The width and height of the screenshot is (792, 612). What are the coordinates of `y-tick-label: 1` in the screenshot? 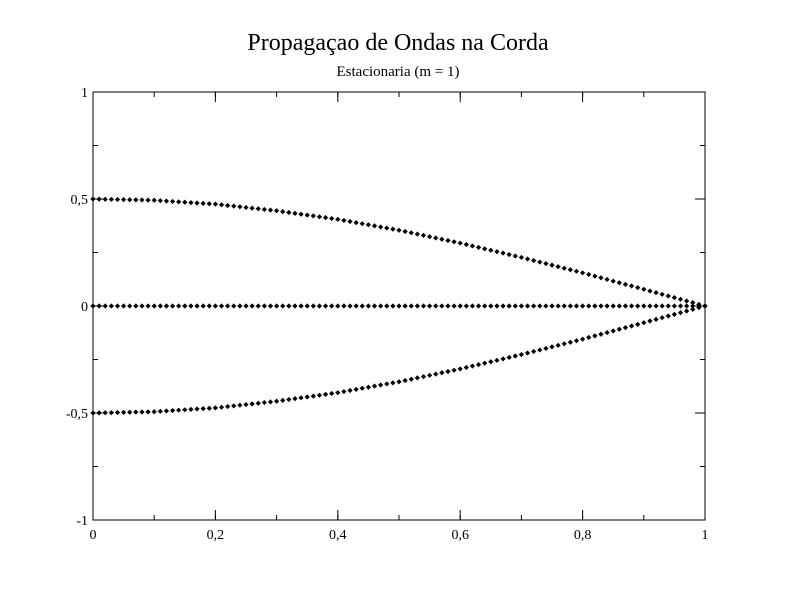 It's located at (84, 93).